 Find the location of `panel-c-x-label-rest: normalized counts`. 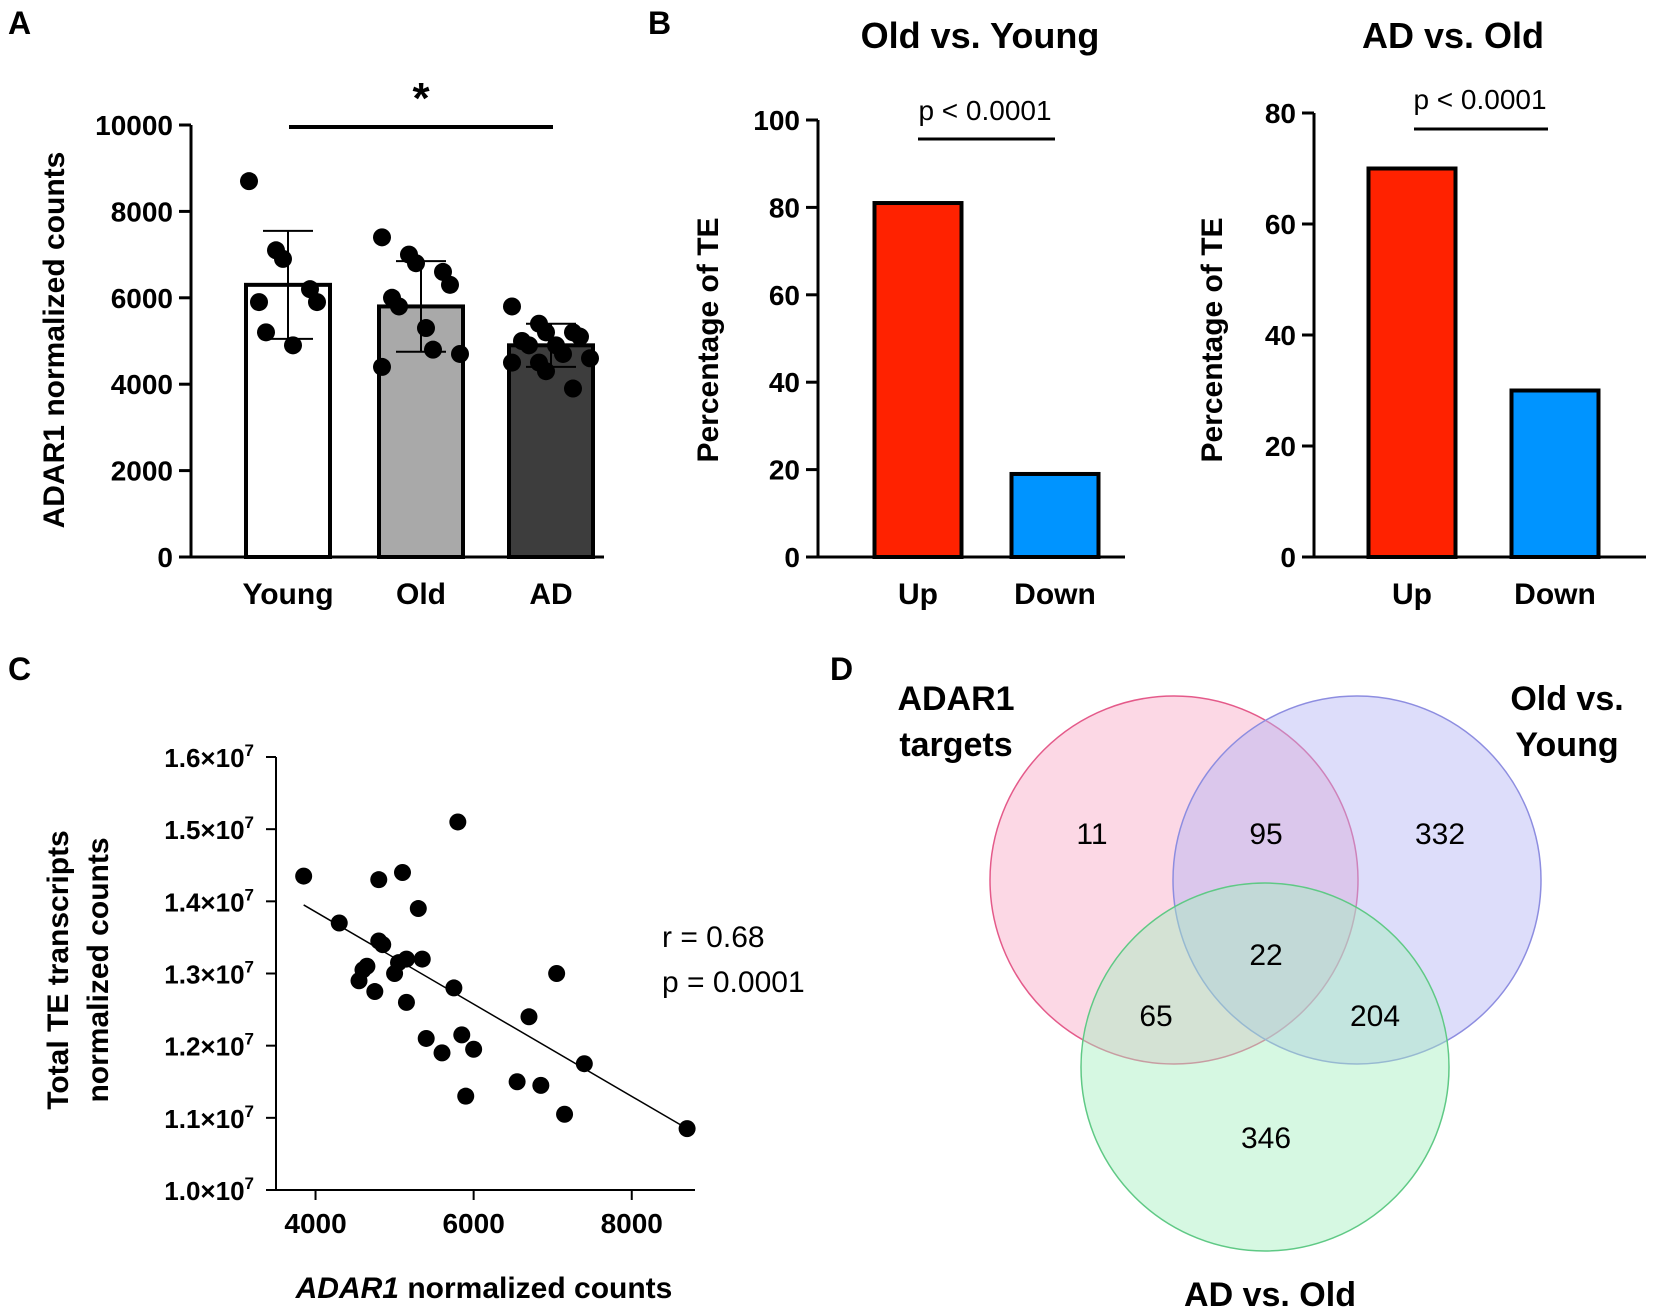

panel-c-x-label-rest: normalized counts is located at coordinates (535, 1288).